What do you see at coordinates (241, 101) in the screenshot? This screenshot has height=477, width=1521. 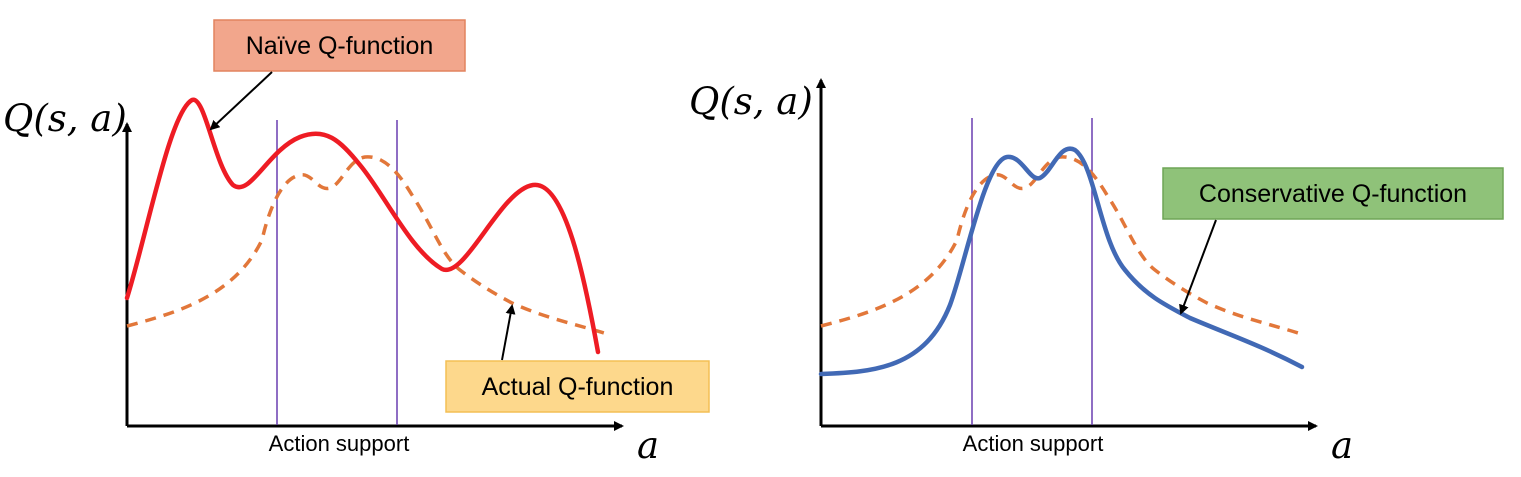 I see `naive-q-pointer-arrow` at bounding box center [241, 101].